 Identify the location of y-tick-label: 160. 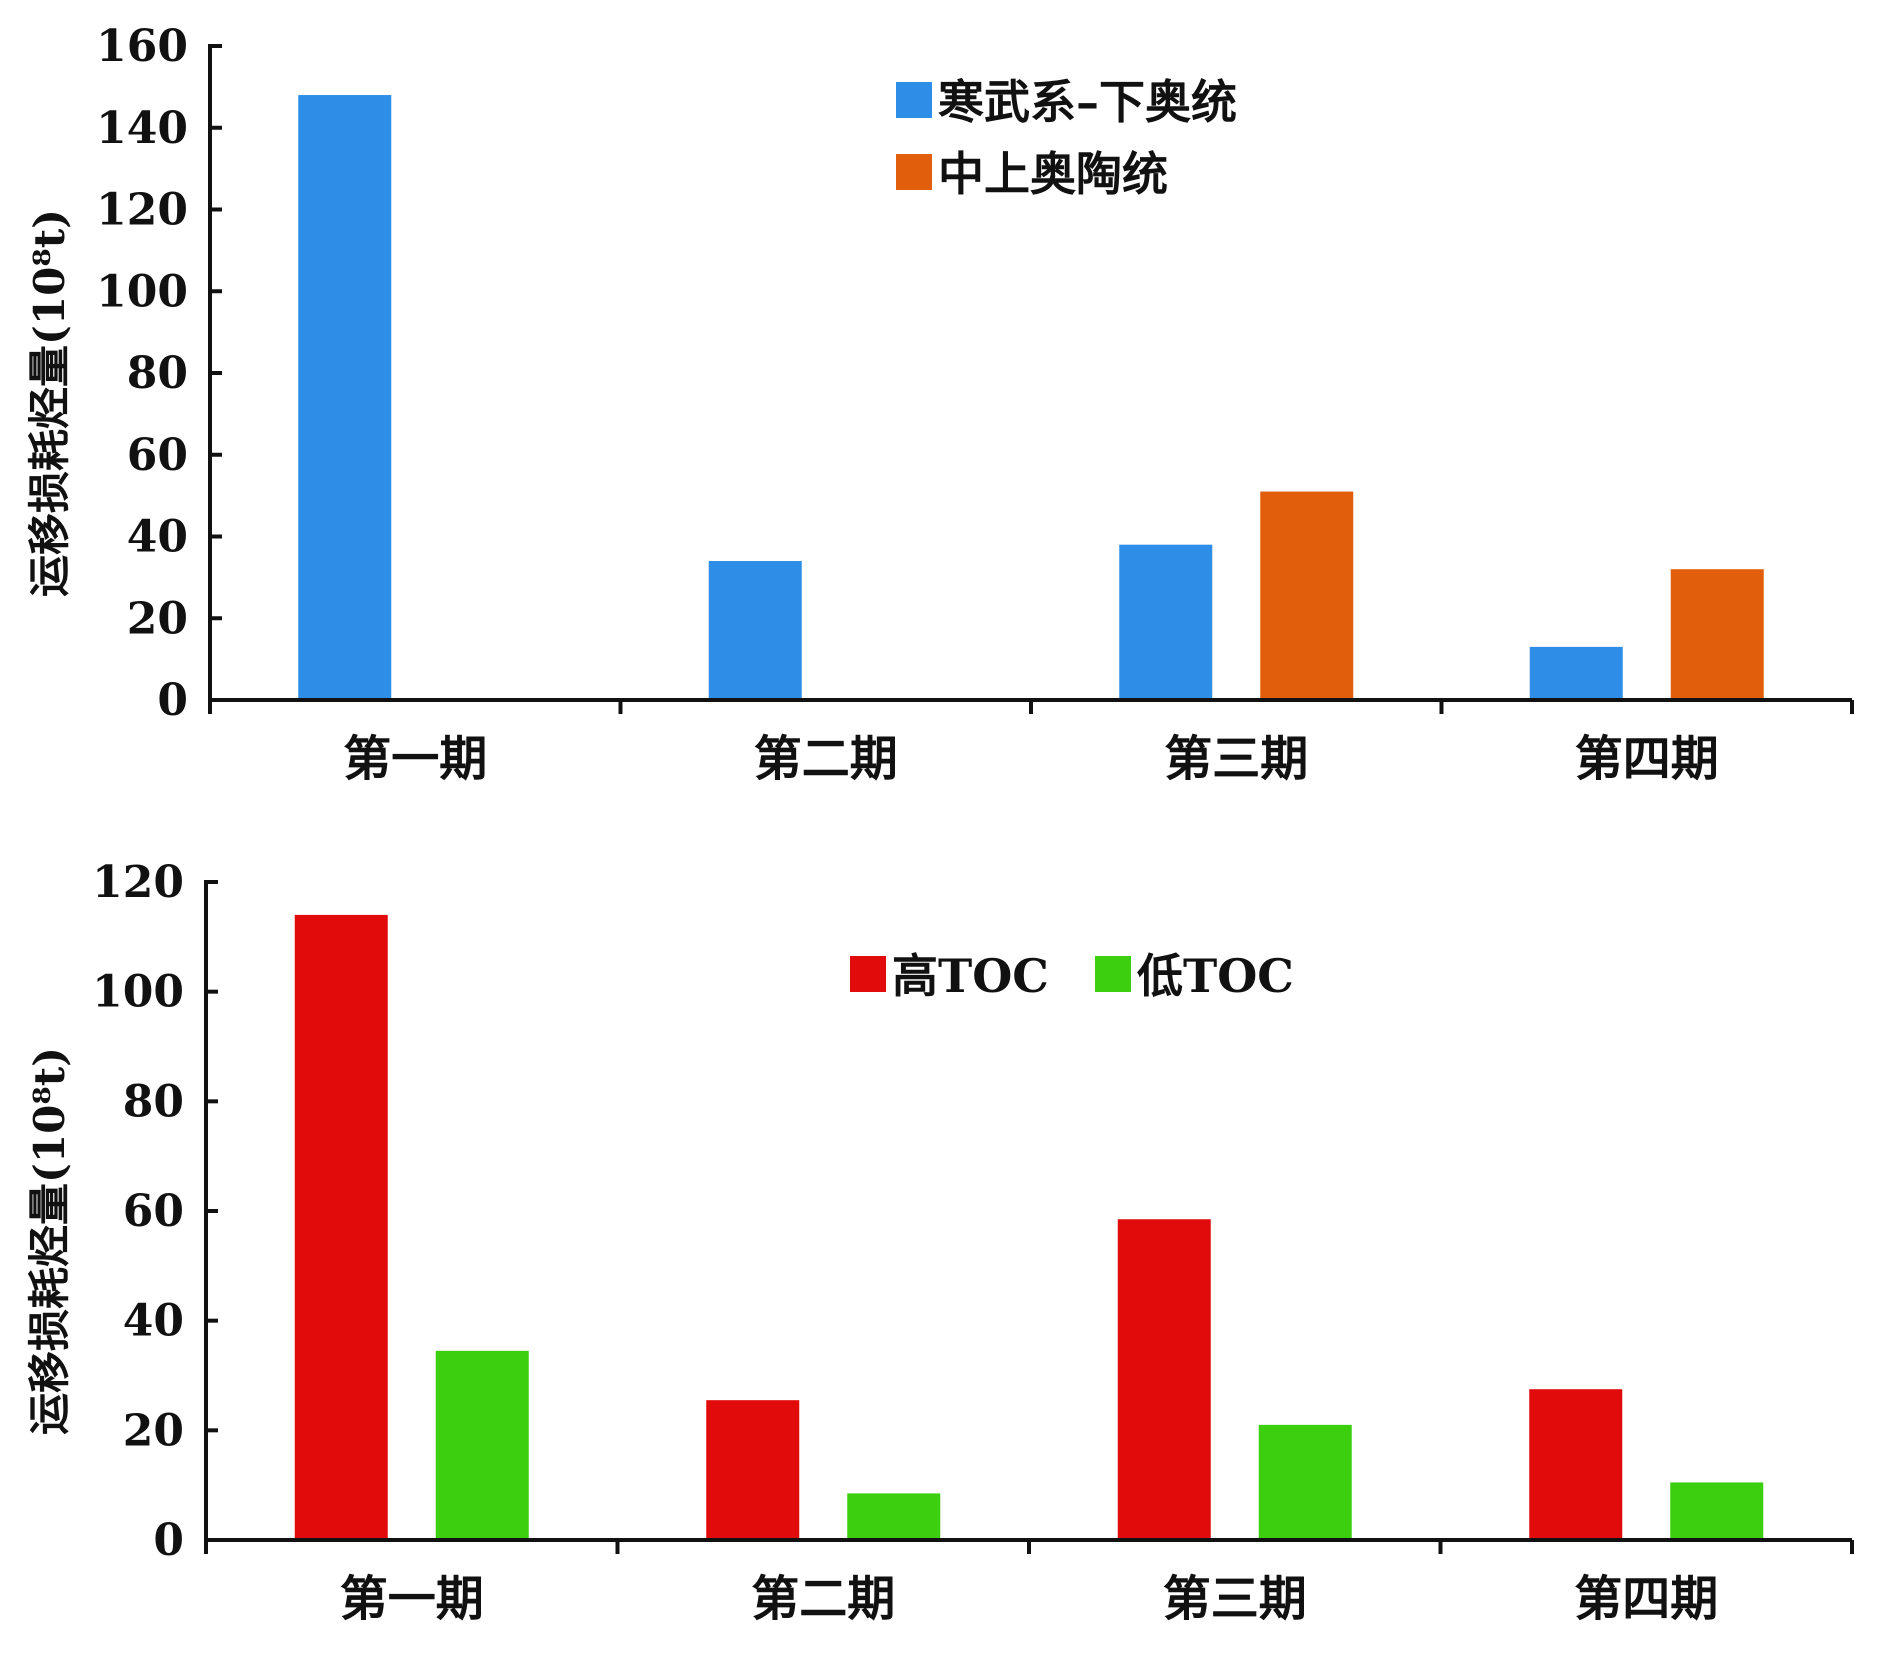
(142, 46).